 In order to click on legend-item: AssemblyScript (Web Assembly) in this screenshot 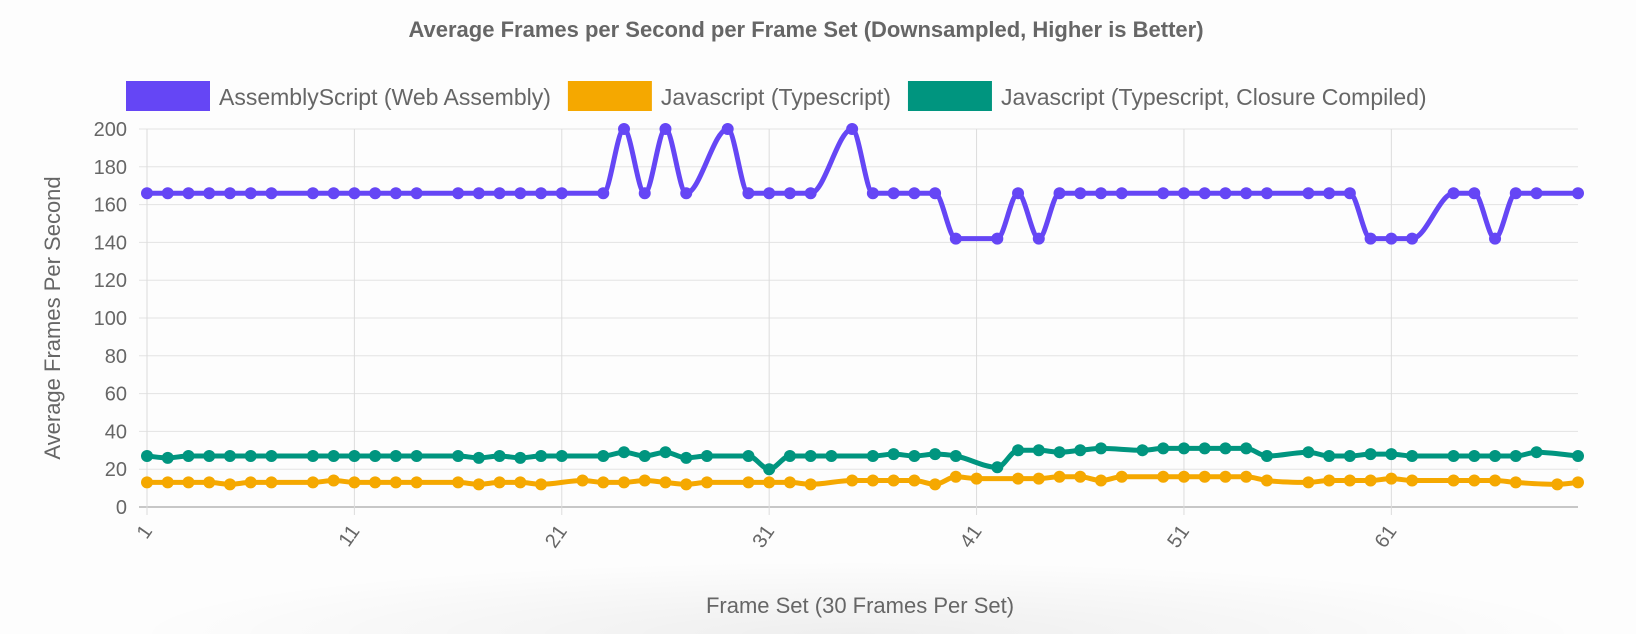, I will do `click(338, 96)`.